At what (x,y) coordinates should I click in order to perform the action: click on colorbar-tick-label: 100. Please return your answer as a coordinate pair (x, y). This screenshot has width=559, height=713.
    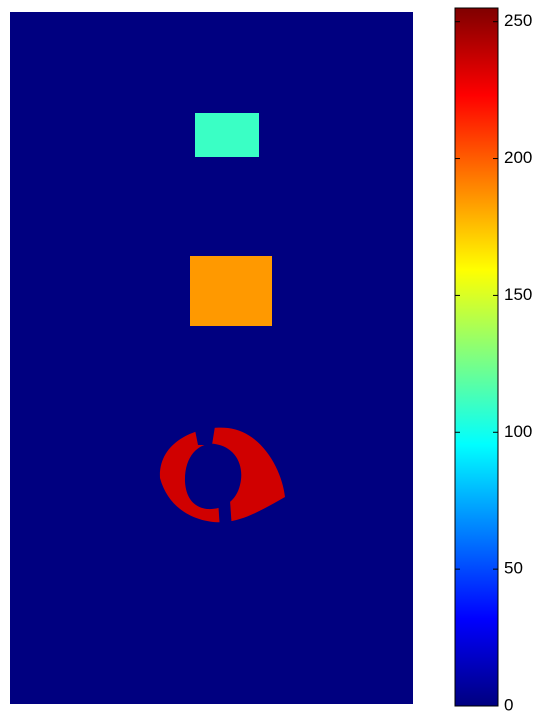
    Looking at the image, I should click on (518, 431).